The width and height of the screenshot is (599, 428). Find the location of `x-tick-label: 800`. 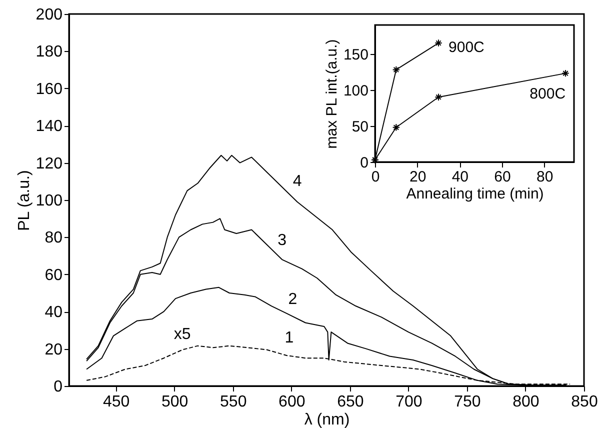

x-tick-label: 800 is located at coordinates (526, 402).